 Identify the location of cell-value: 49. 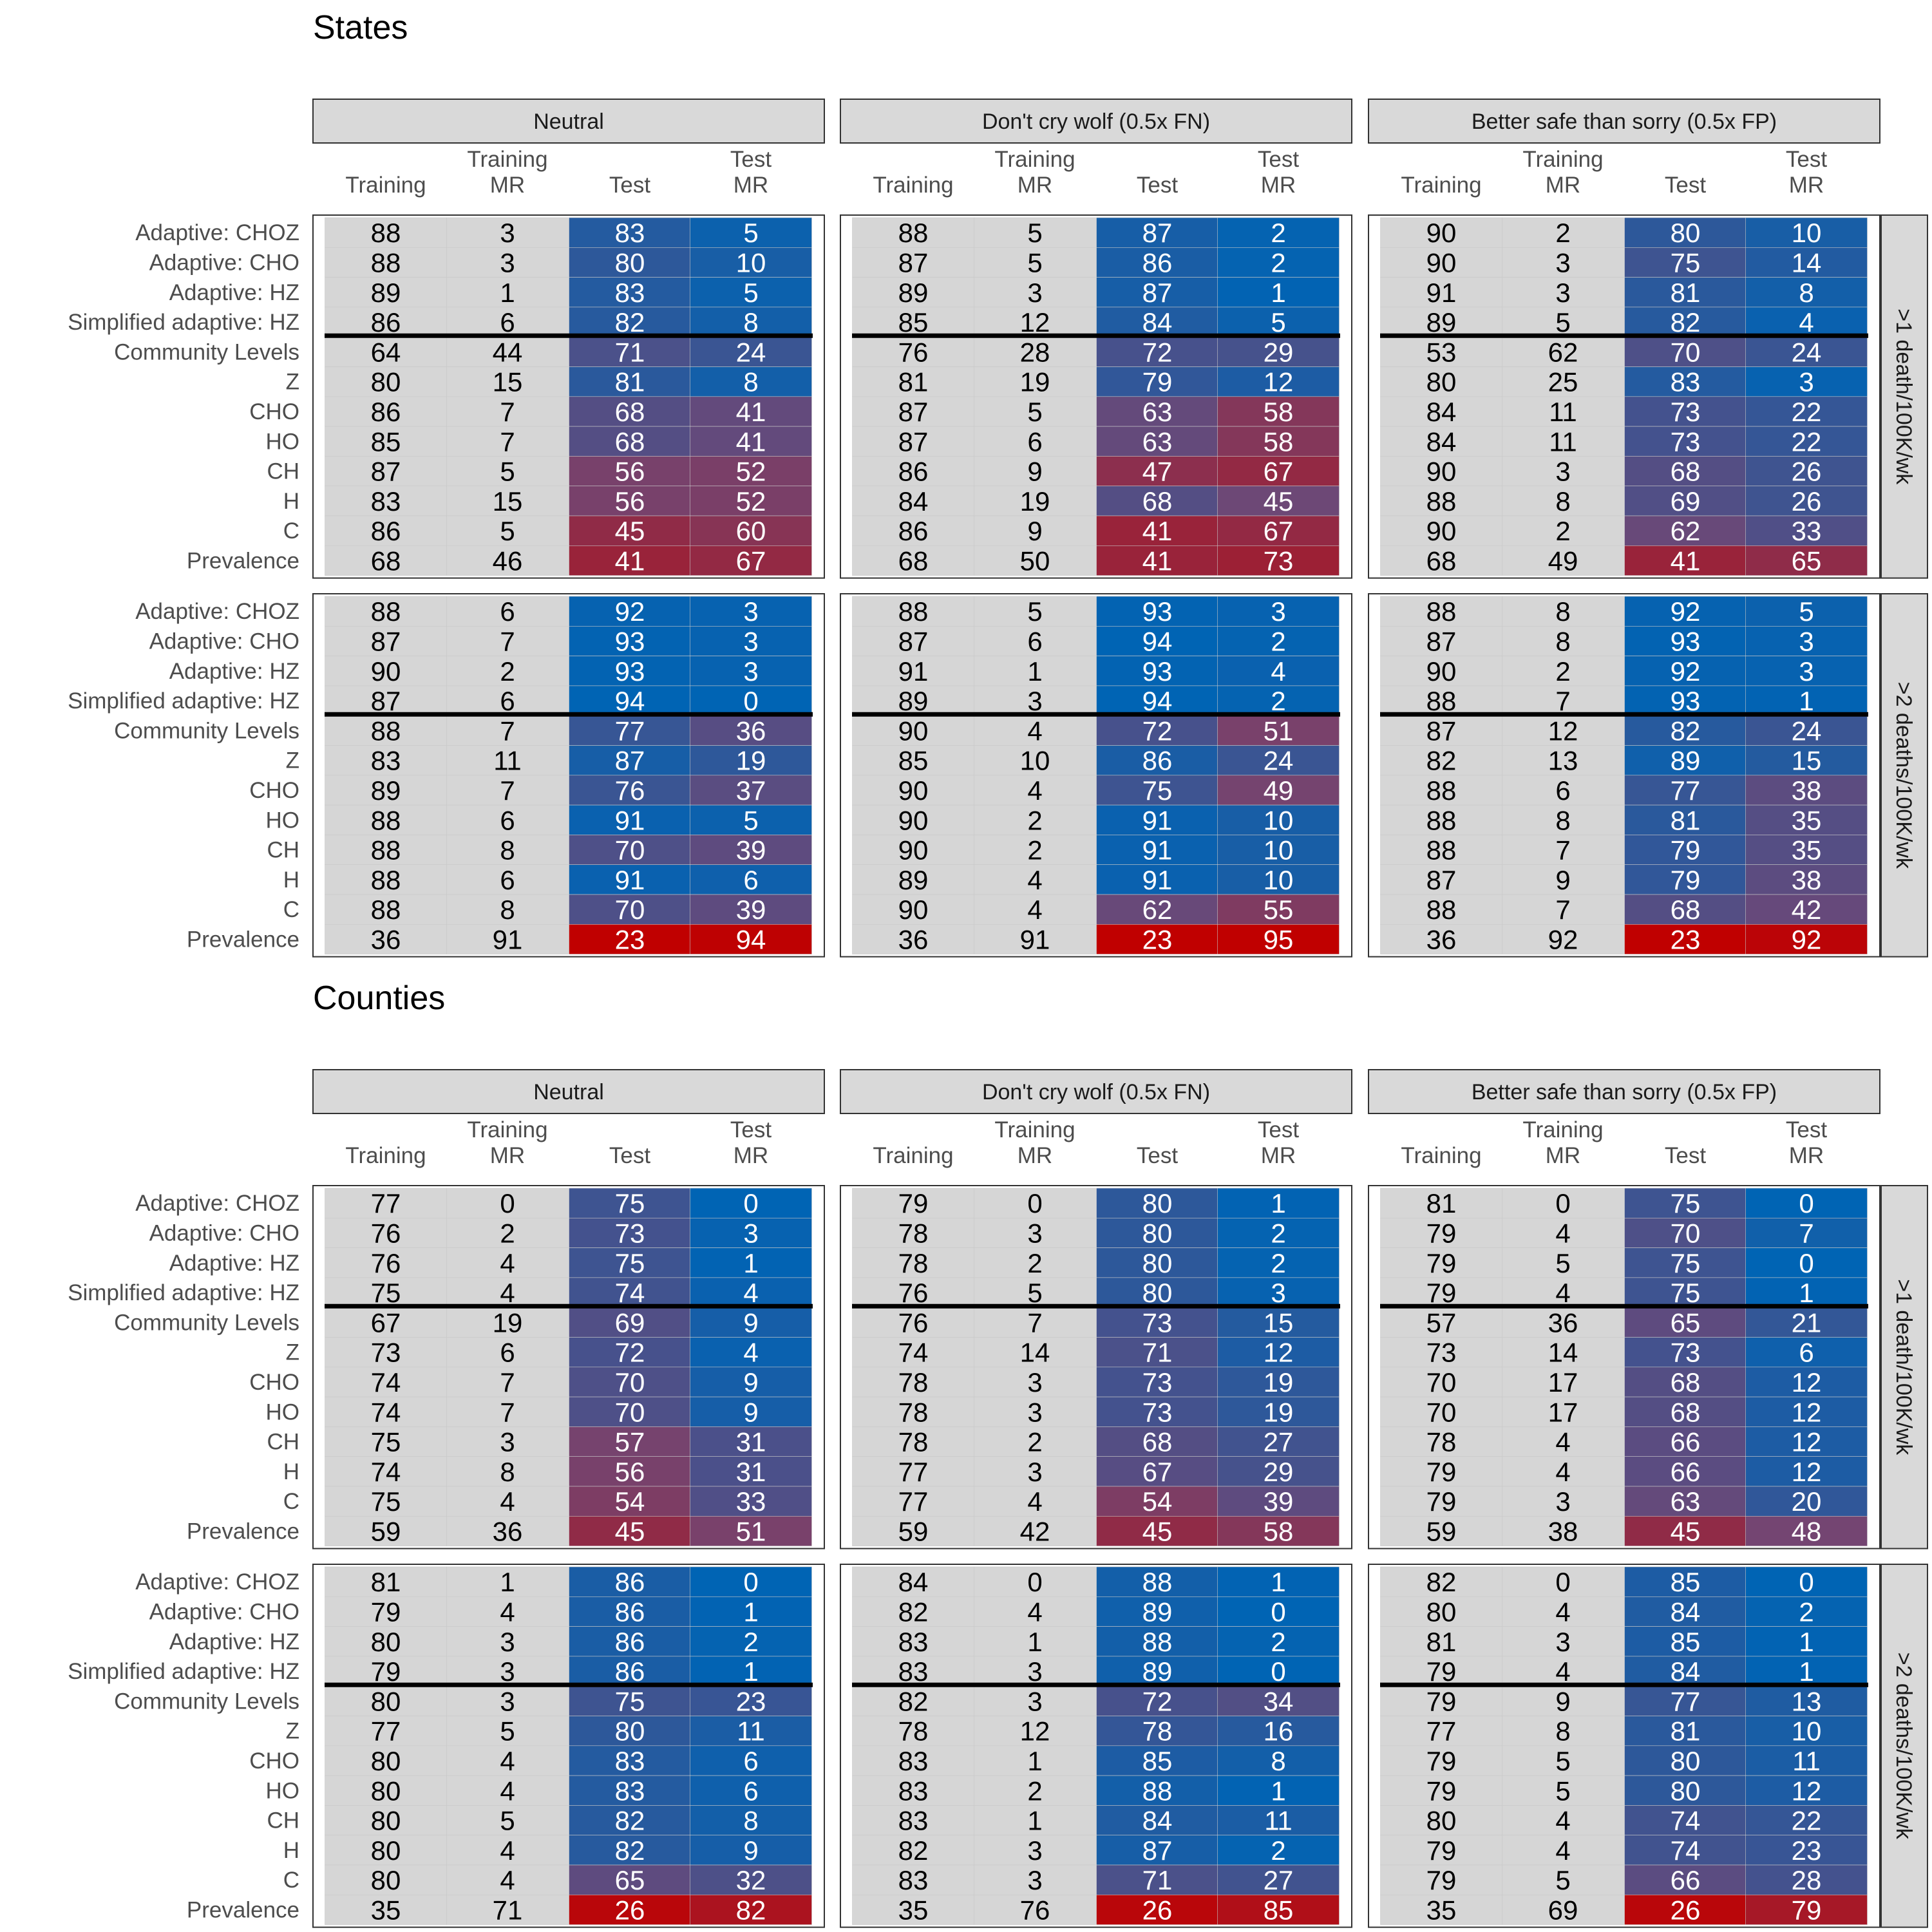
(1563, 560).